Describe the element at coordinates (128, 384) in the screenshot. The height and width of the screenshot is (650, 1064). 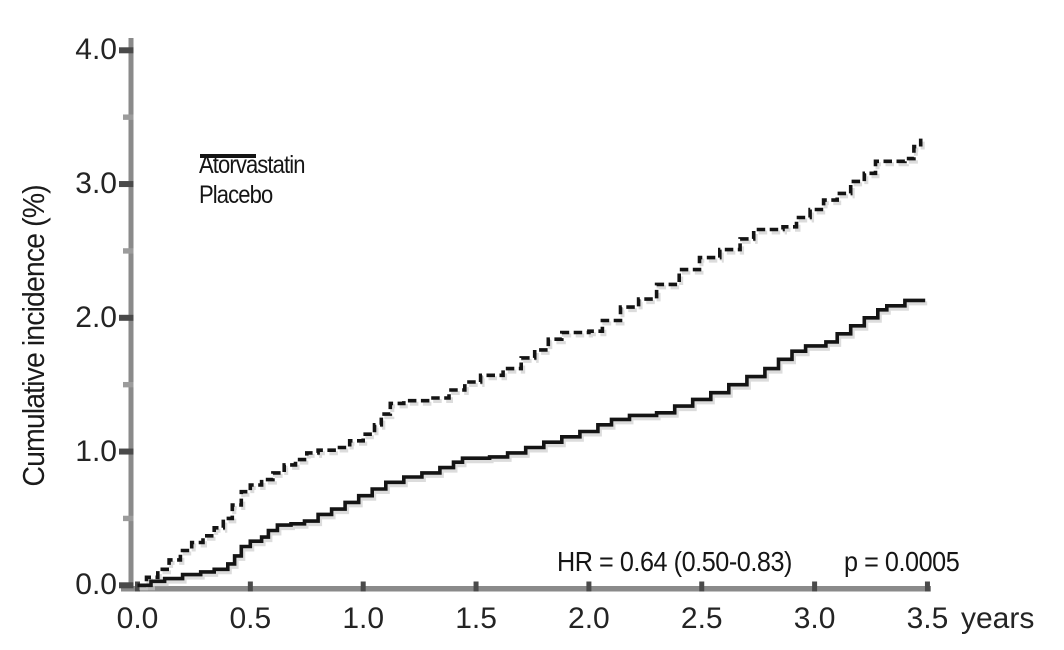
I see `y-minor-tick-1.5` at that location.